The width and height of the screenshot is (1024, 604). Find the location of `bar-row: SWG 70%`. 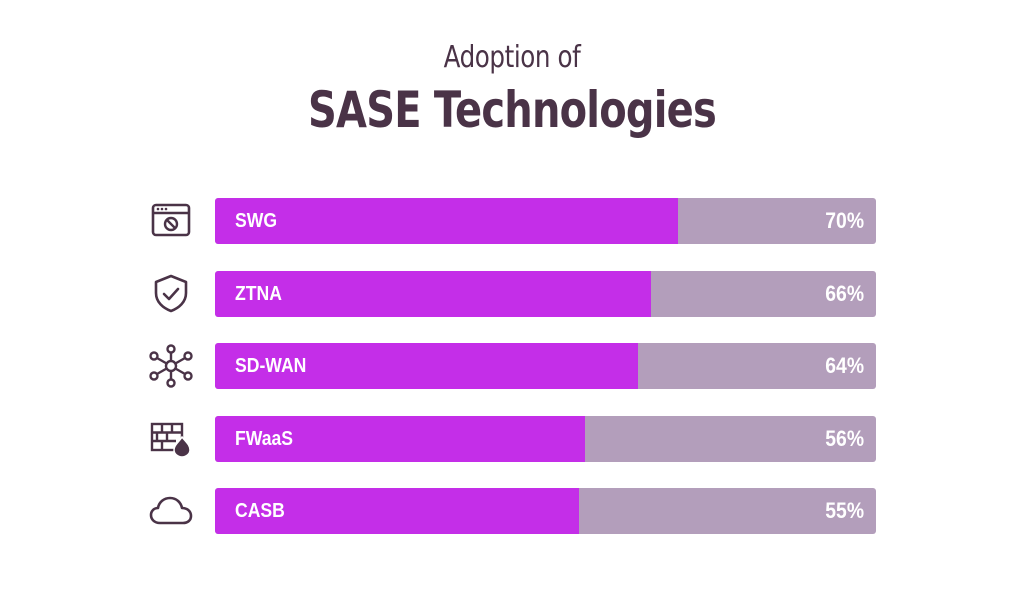

bar-row: SWG 70% is located at coordinates (512, 221).